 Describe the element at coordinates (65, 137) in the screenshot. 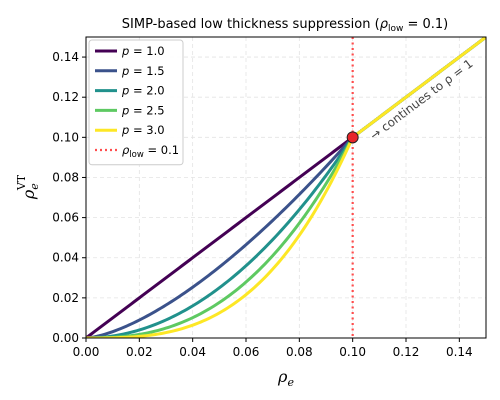

I see `y-tick-label: 0.10` at that location.